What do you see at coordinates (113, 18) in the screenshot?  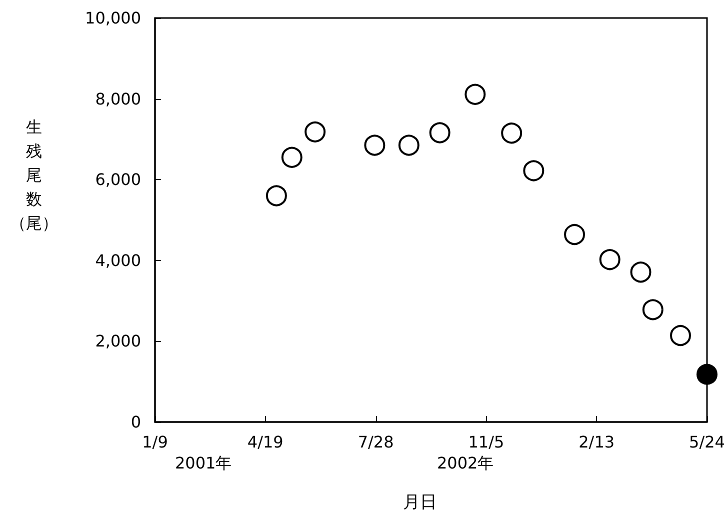 I see `y-tick-label: 10,000` at bounding box center [113, 18].